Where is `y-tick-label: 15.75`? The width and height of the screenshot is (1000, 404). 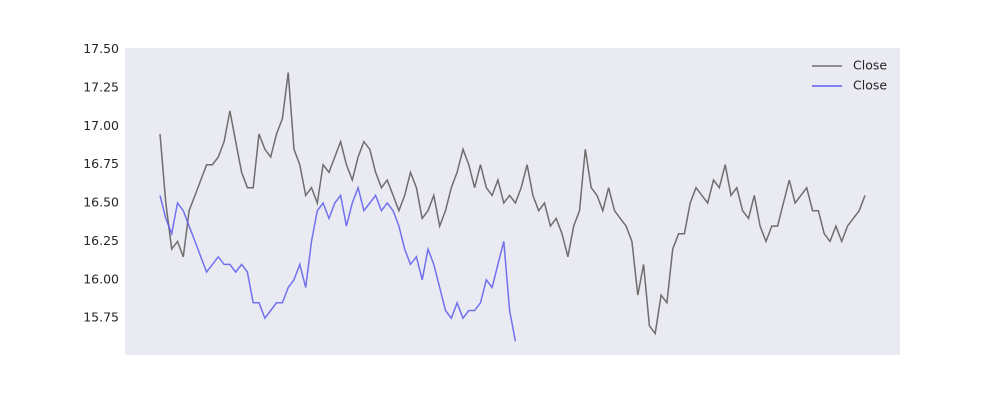 y-tick-label: 15.75 is located at coordinates (101, 317).